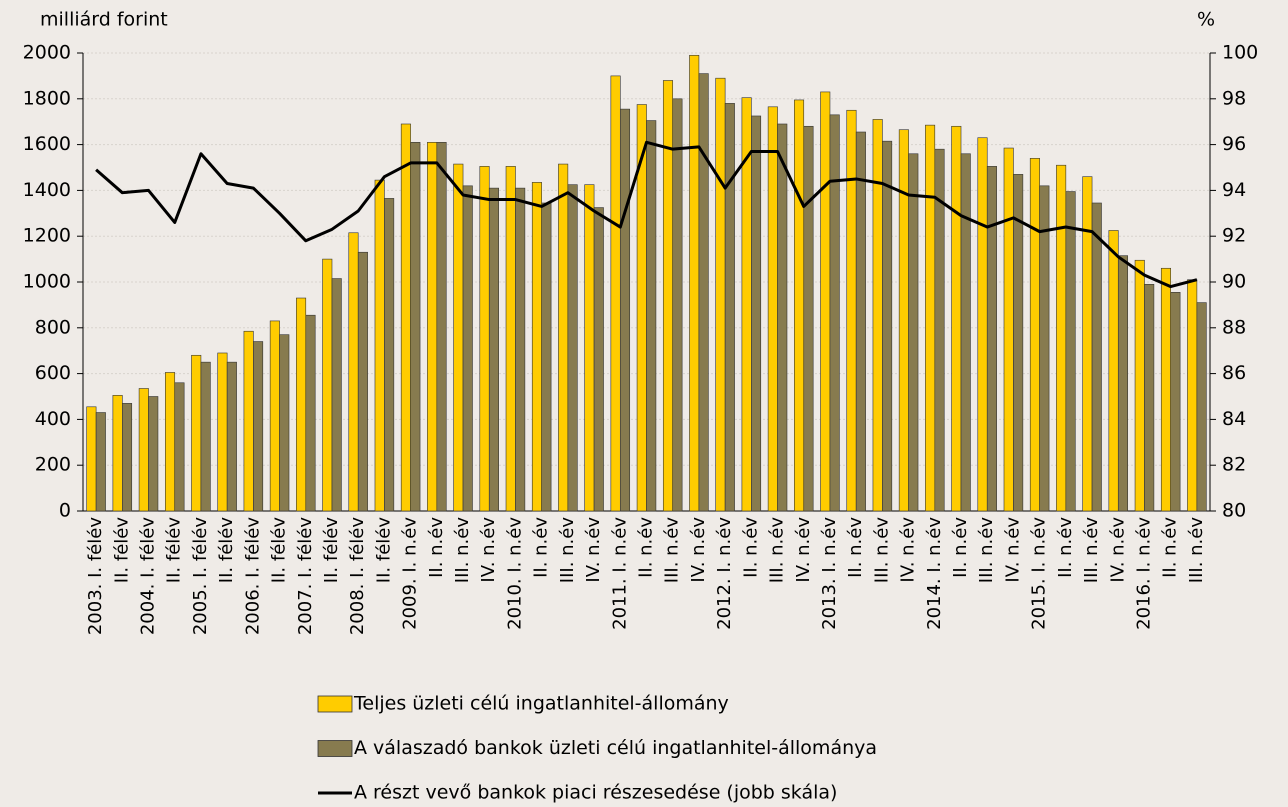 The width and height of the screenshot is (1288, 807). I want to click on y-tick-label: 1200, so click(47, 236).